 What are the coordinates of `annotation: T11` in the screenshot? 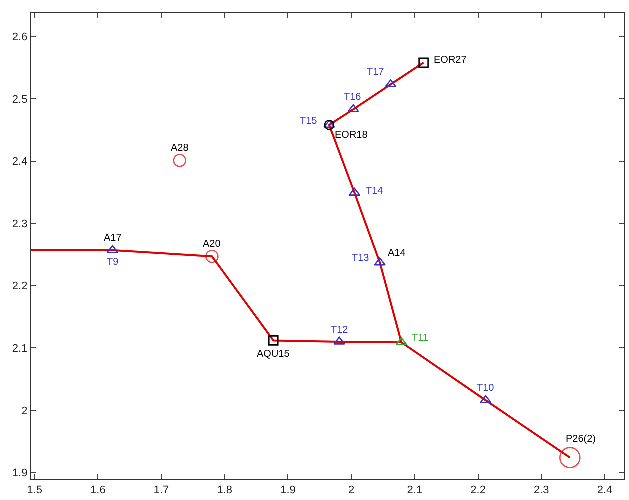 It's located at (420, 338).